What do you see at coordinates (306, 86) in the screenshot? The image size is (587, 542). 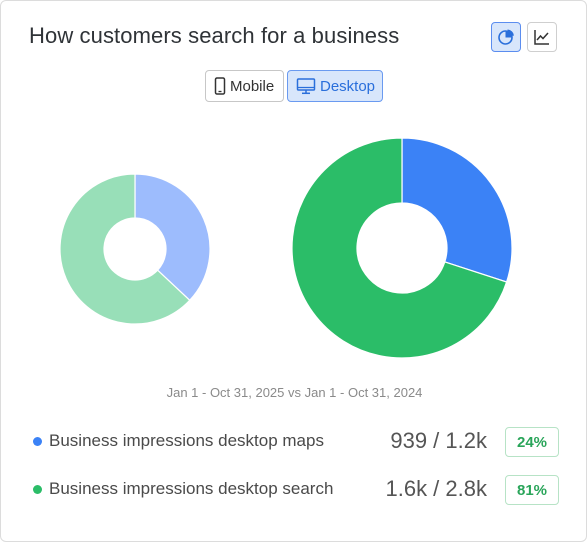 I see `desktop-monitor-icon` at bounding box center [306, 86].